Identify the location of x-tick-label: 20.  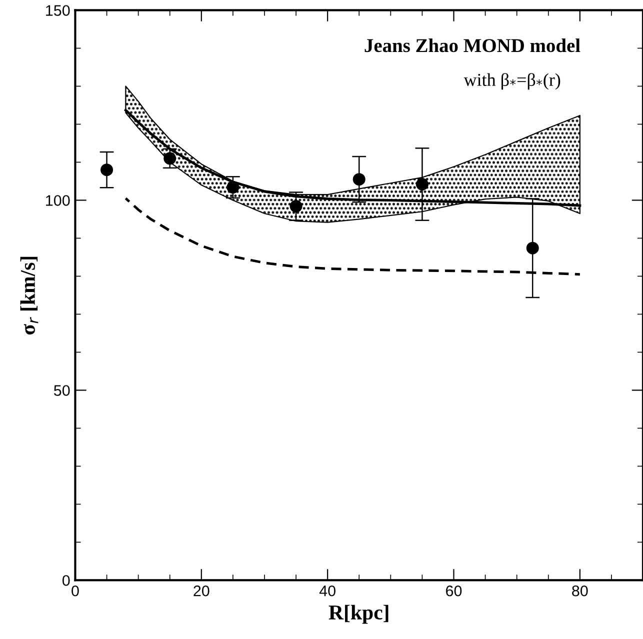
(202, 590).